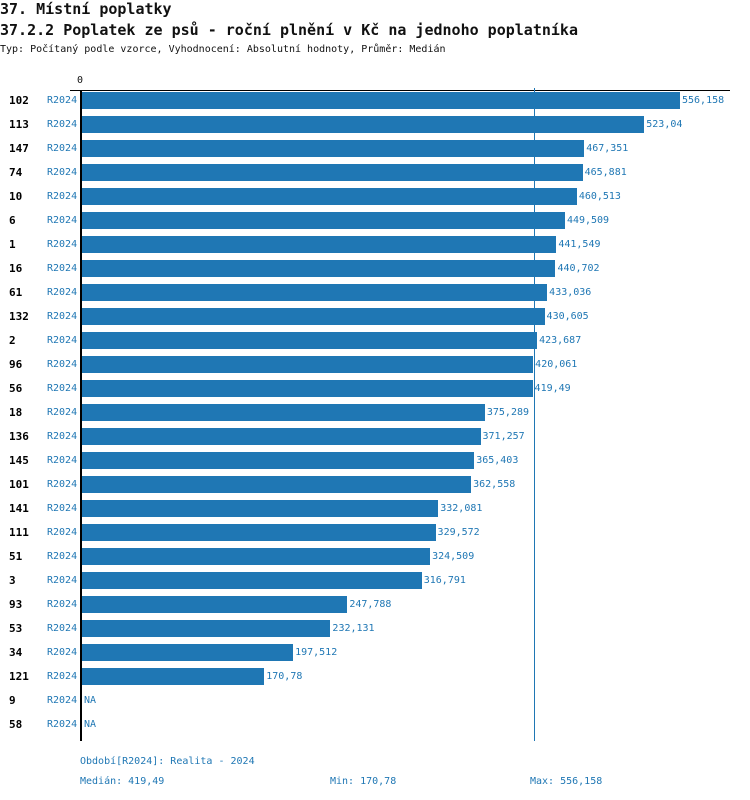 This screenshot has height=800, width=750. Describe the element at coordinates (16, 556) in the screenshot. I see `category-label: 51` at that location.